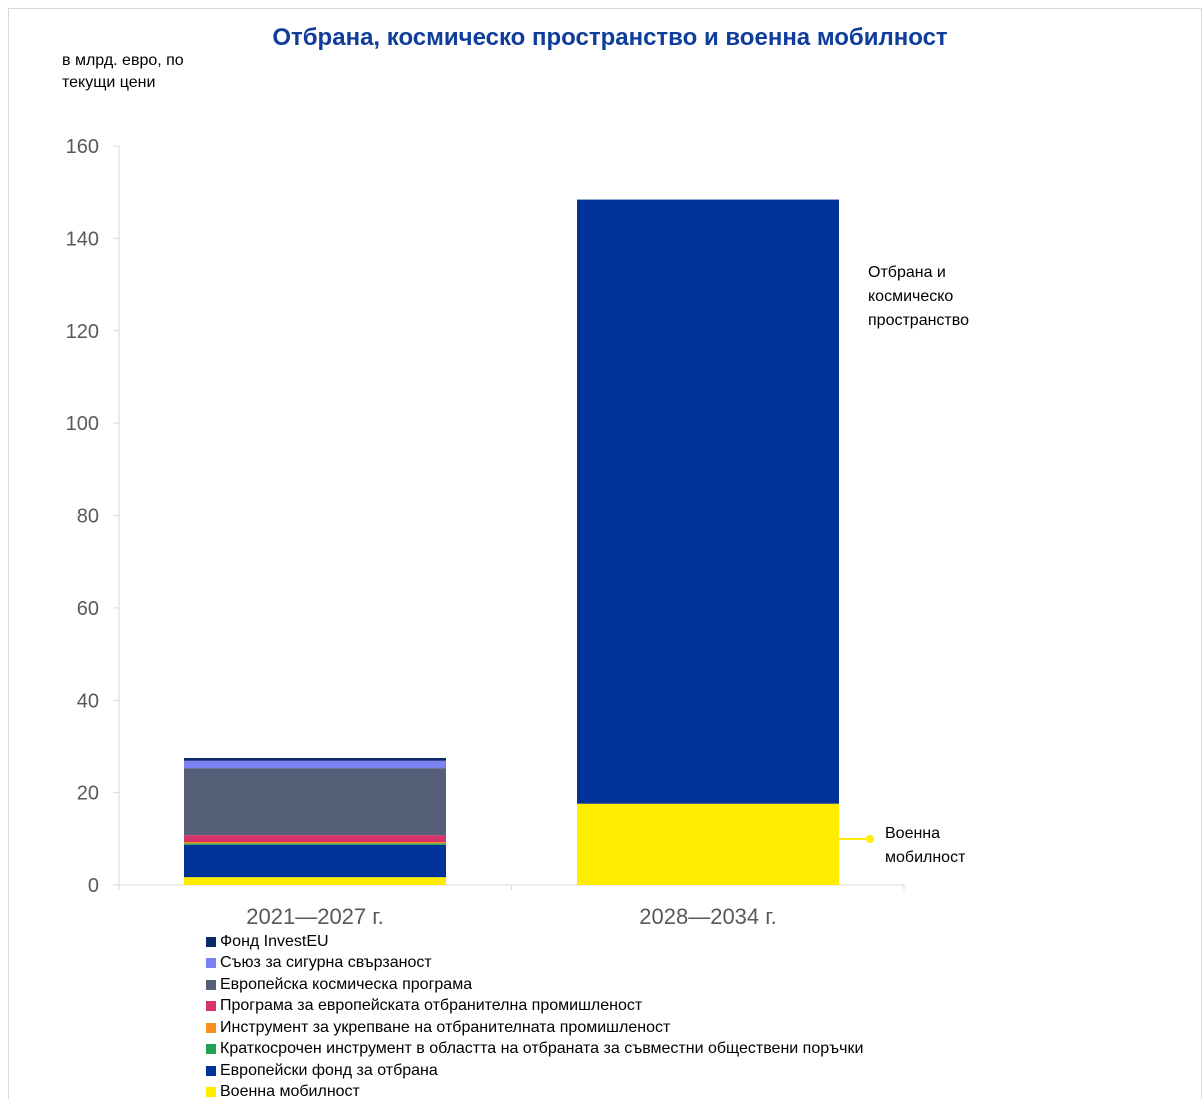 The width and height of the screenshot is (1203, 1103). What do you see at coordinates (82, 424) in the screenshot?
I see `y-tick-label: 100` at bounding box center [82, 424].